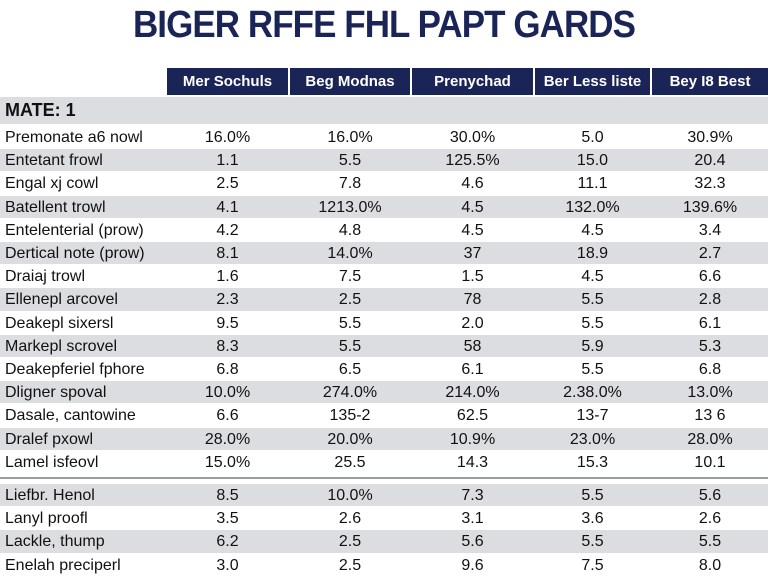  What do you see at coordinates (592, 416) in the screenshot?
I see `cell: 13-7` at bounding box center [592, 416].